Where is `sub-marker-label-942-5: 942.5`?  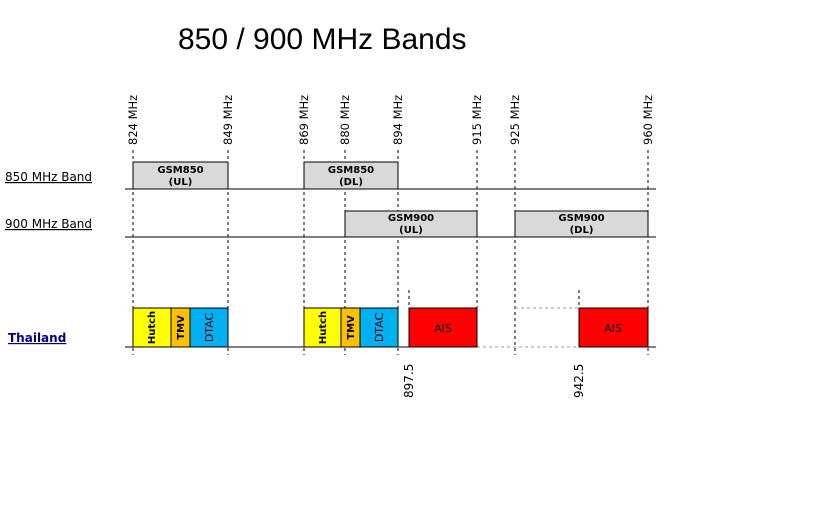
sub-marker-label-942-5: 942.5 is located at coordinates (579, 381).